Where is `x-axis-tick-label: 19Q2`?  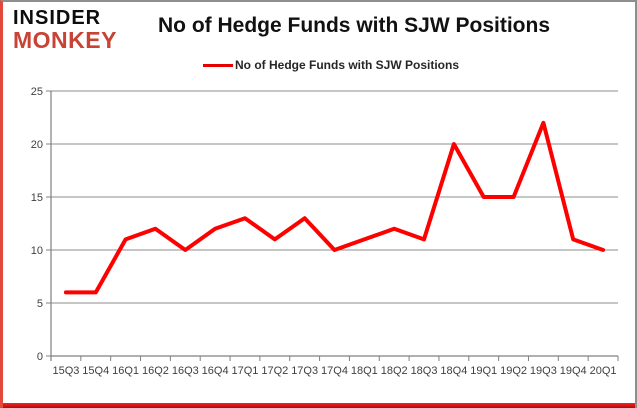 x-axis-tick-label: 19Q2 is located at coordinates (513, 371).